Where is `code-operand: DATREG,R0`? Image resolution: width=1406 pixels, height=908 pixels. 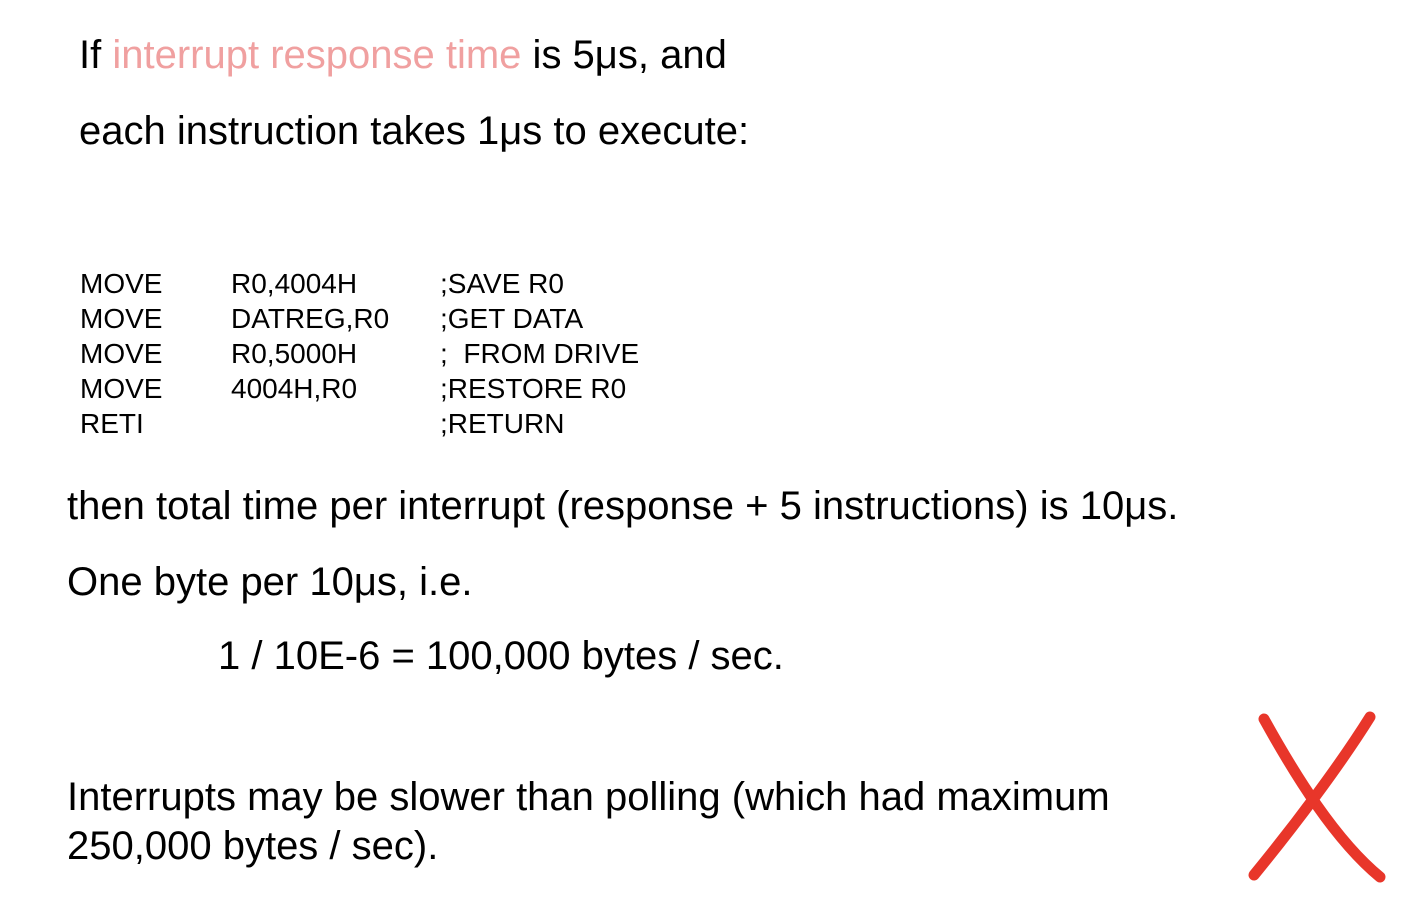 code-operand: DATREG,R0 is located at coordinates (310, 318).